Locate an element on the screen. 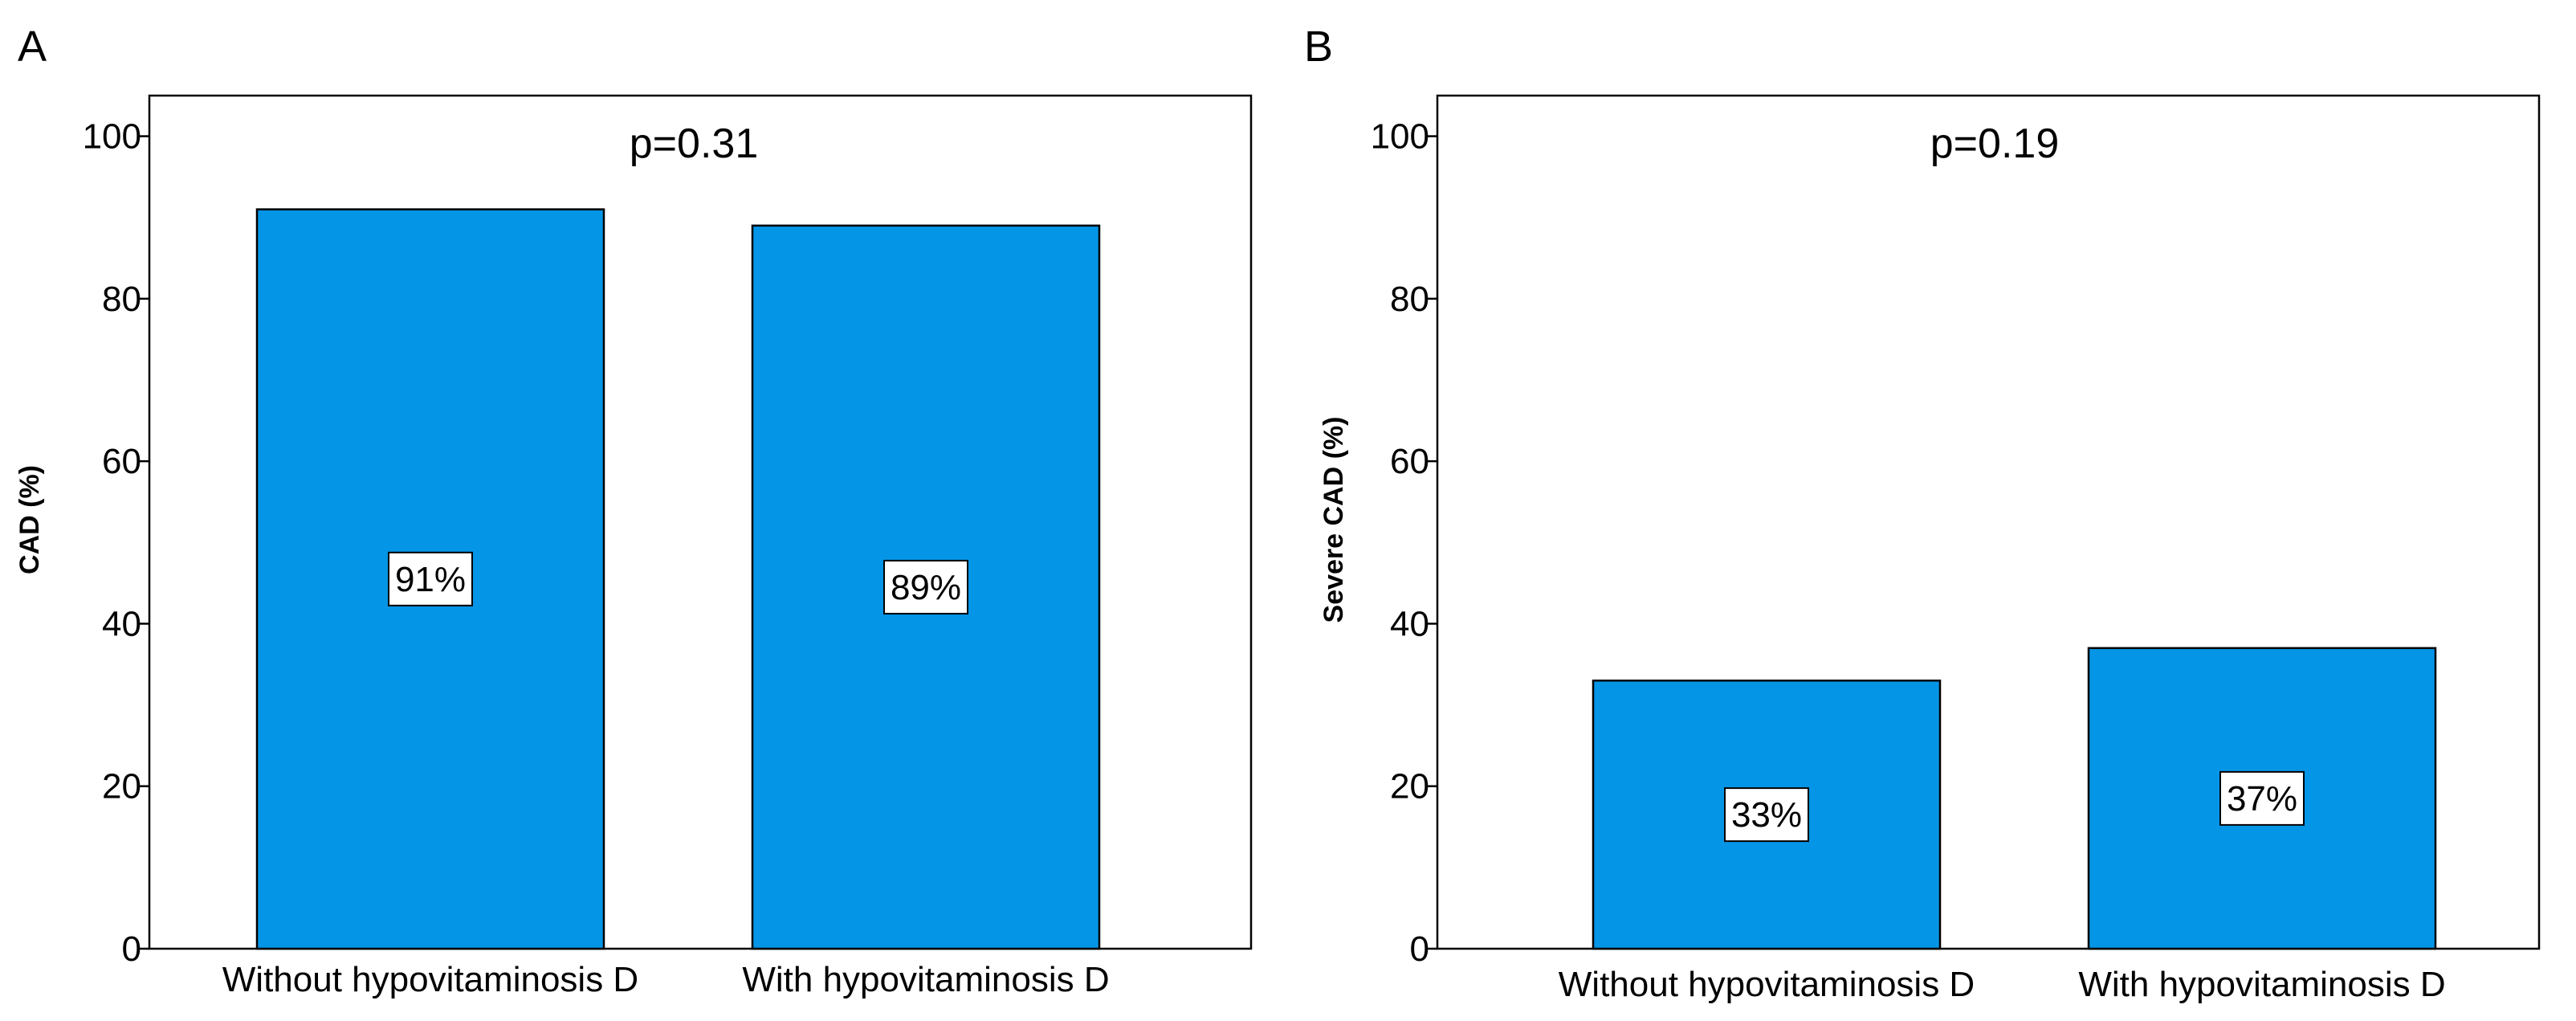 This screenshot has width=2576, height=1021. data-label-b-2: 37% is located at coordinates (2262, 799).